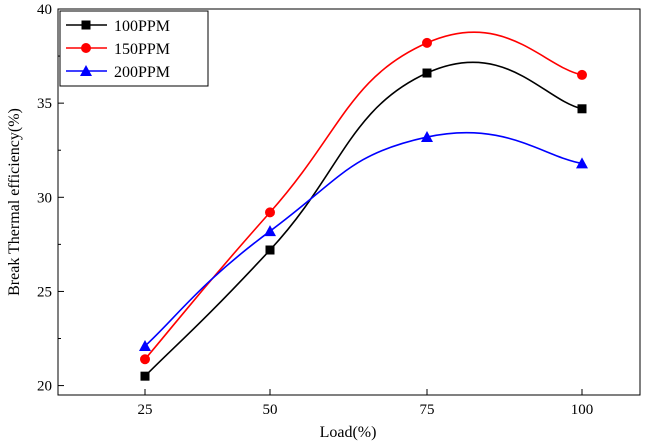  Describe the element at coordinates (86, 48) in the screenshot. I see `legend-marker-150PPM` at that location.